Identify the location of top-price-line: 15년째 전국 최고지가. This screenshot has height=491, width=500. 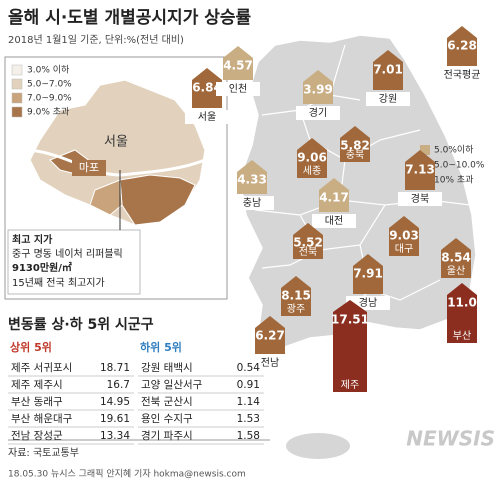
(58, 283).